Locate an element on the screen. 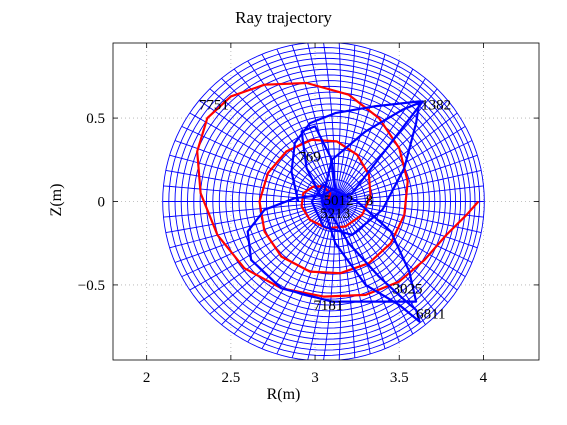 This screenshot has width=567, height=425. y-tick-label: 0.5 is located at coordinates (95, 119).